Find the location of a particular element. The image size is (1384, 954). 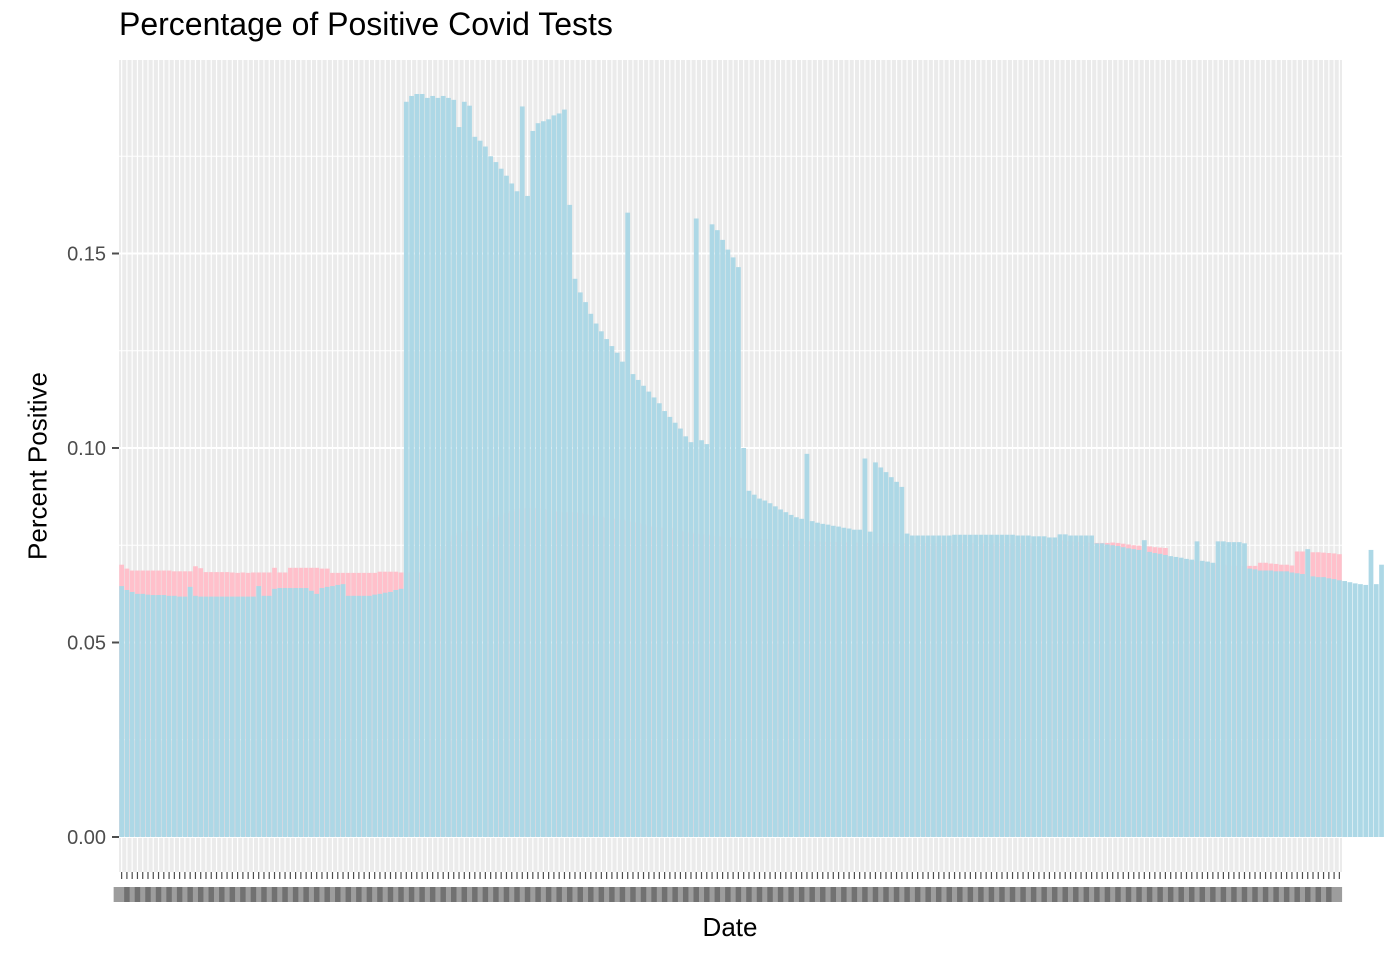

x-tick-label-blur is located at coordinates (1334, 894).